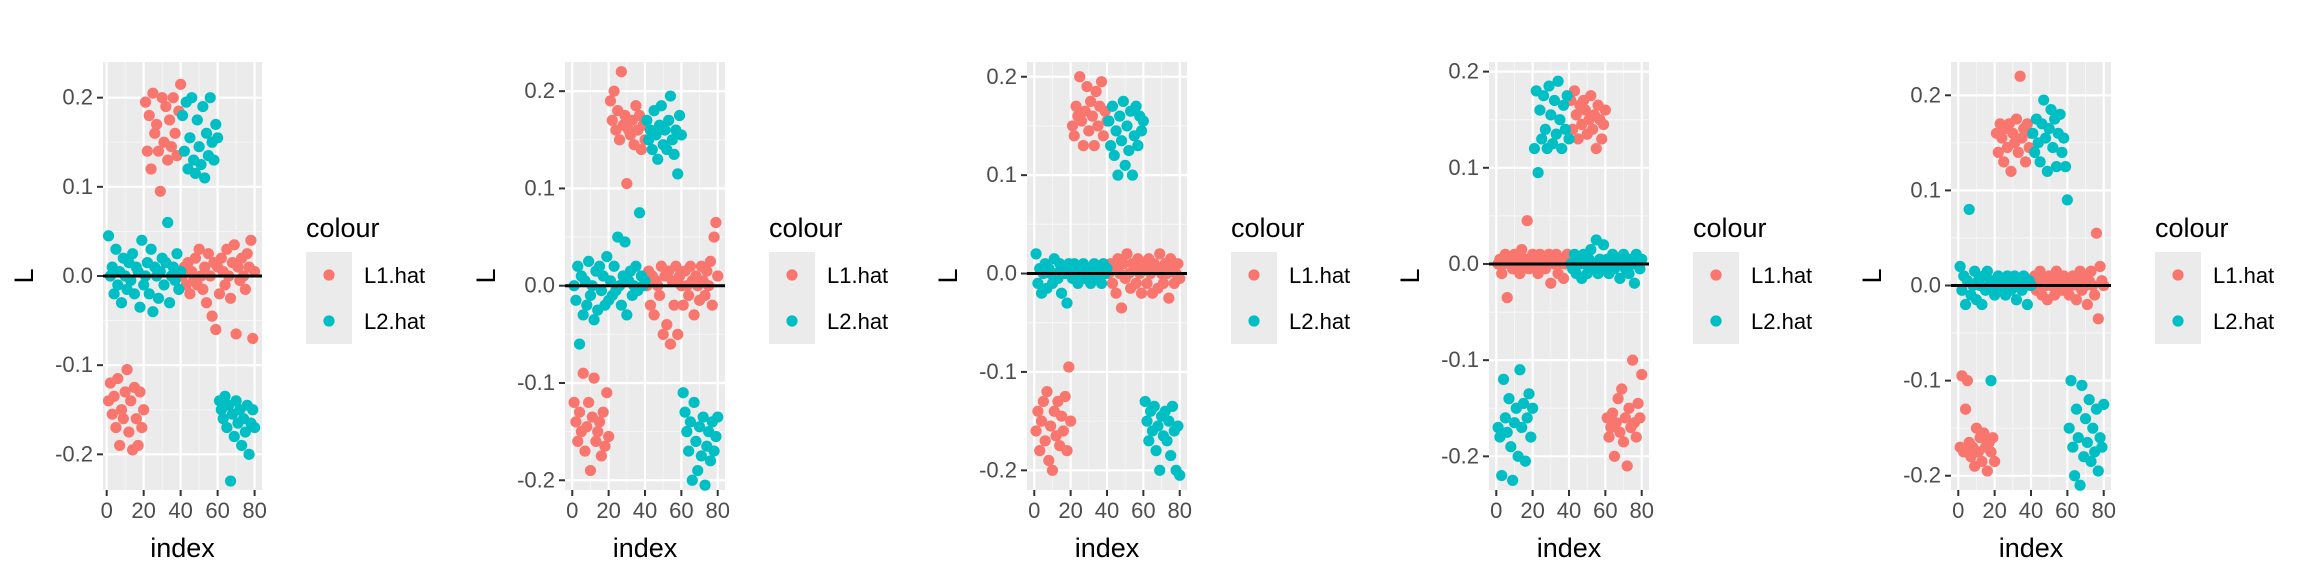 Image resolution: width=2304 pixels, height=576 pixels. Describe the element at coordinates (1532, 510) in the screenshot. I see `x-tick-label: 20` at that location.